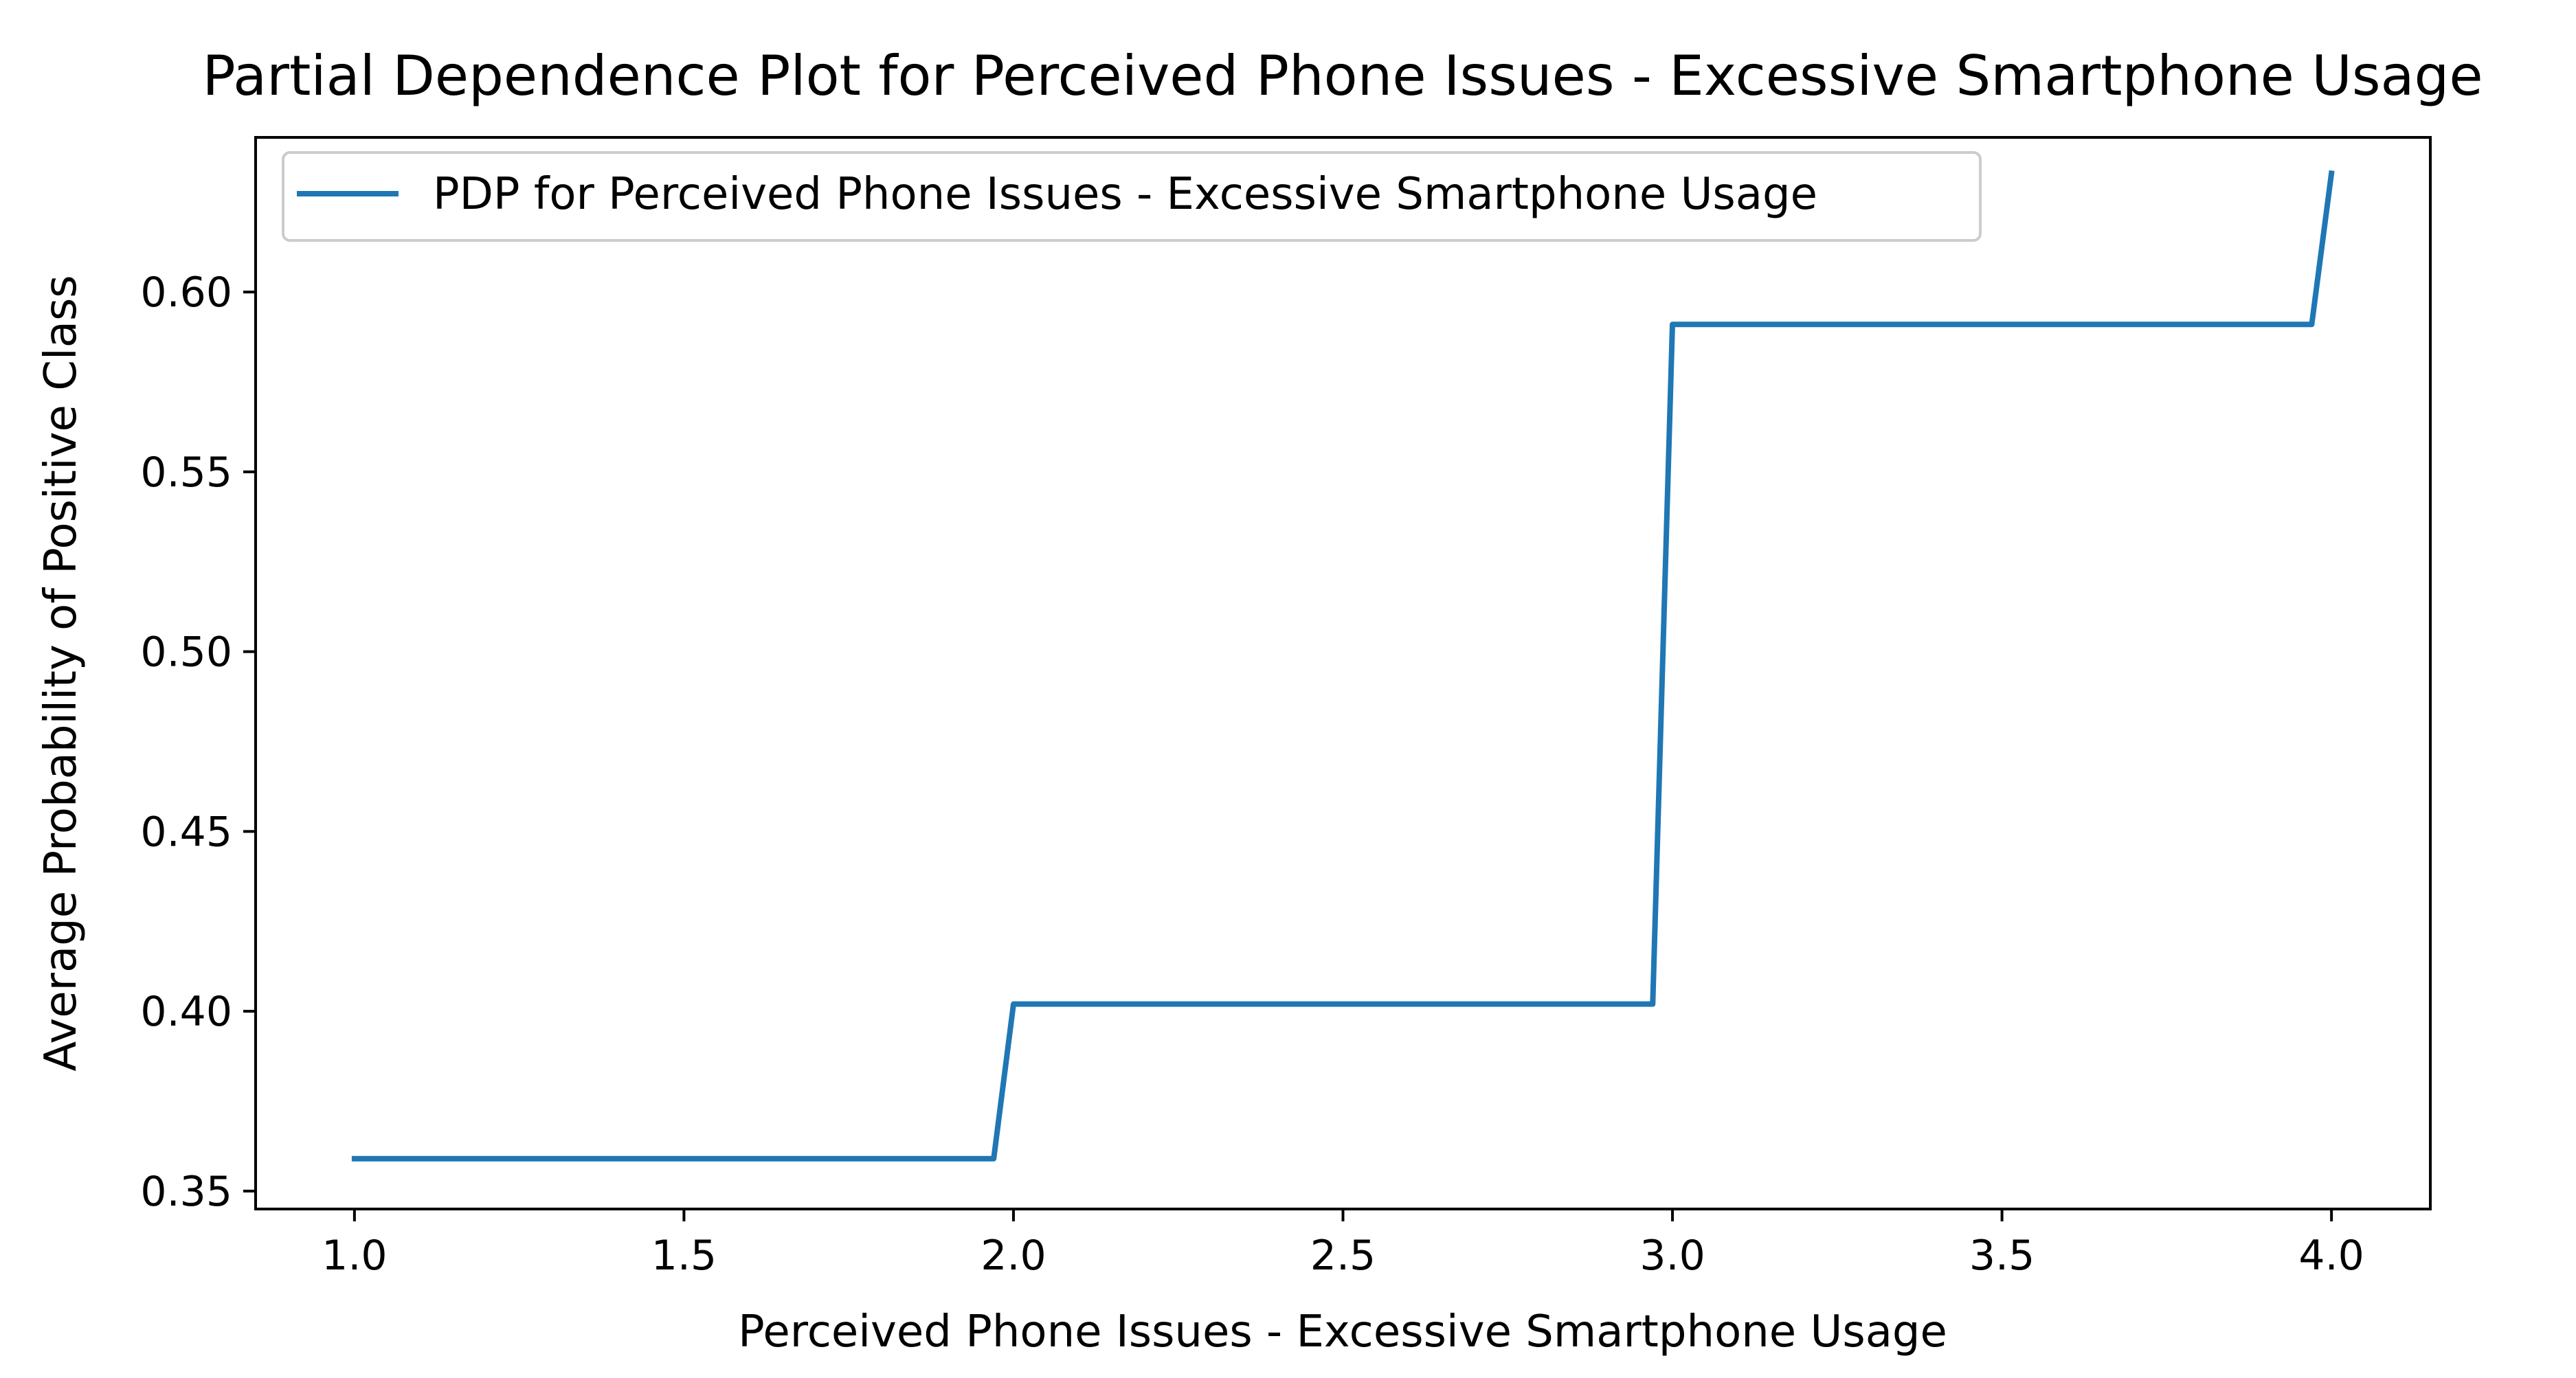 This screenshot has width=2576, height=1378. I want to click on y-tick-label: 0.45, so click(186, 832).